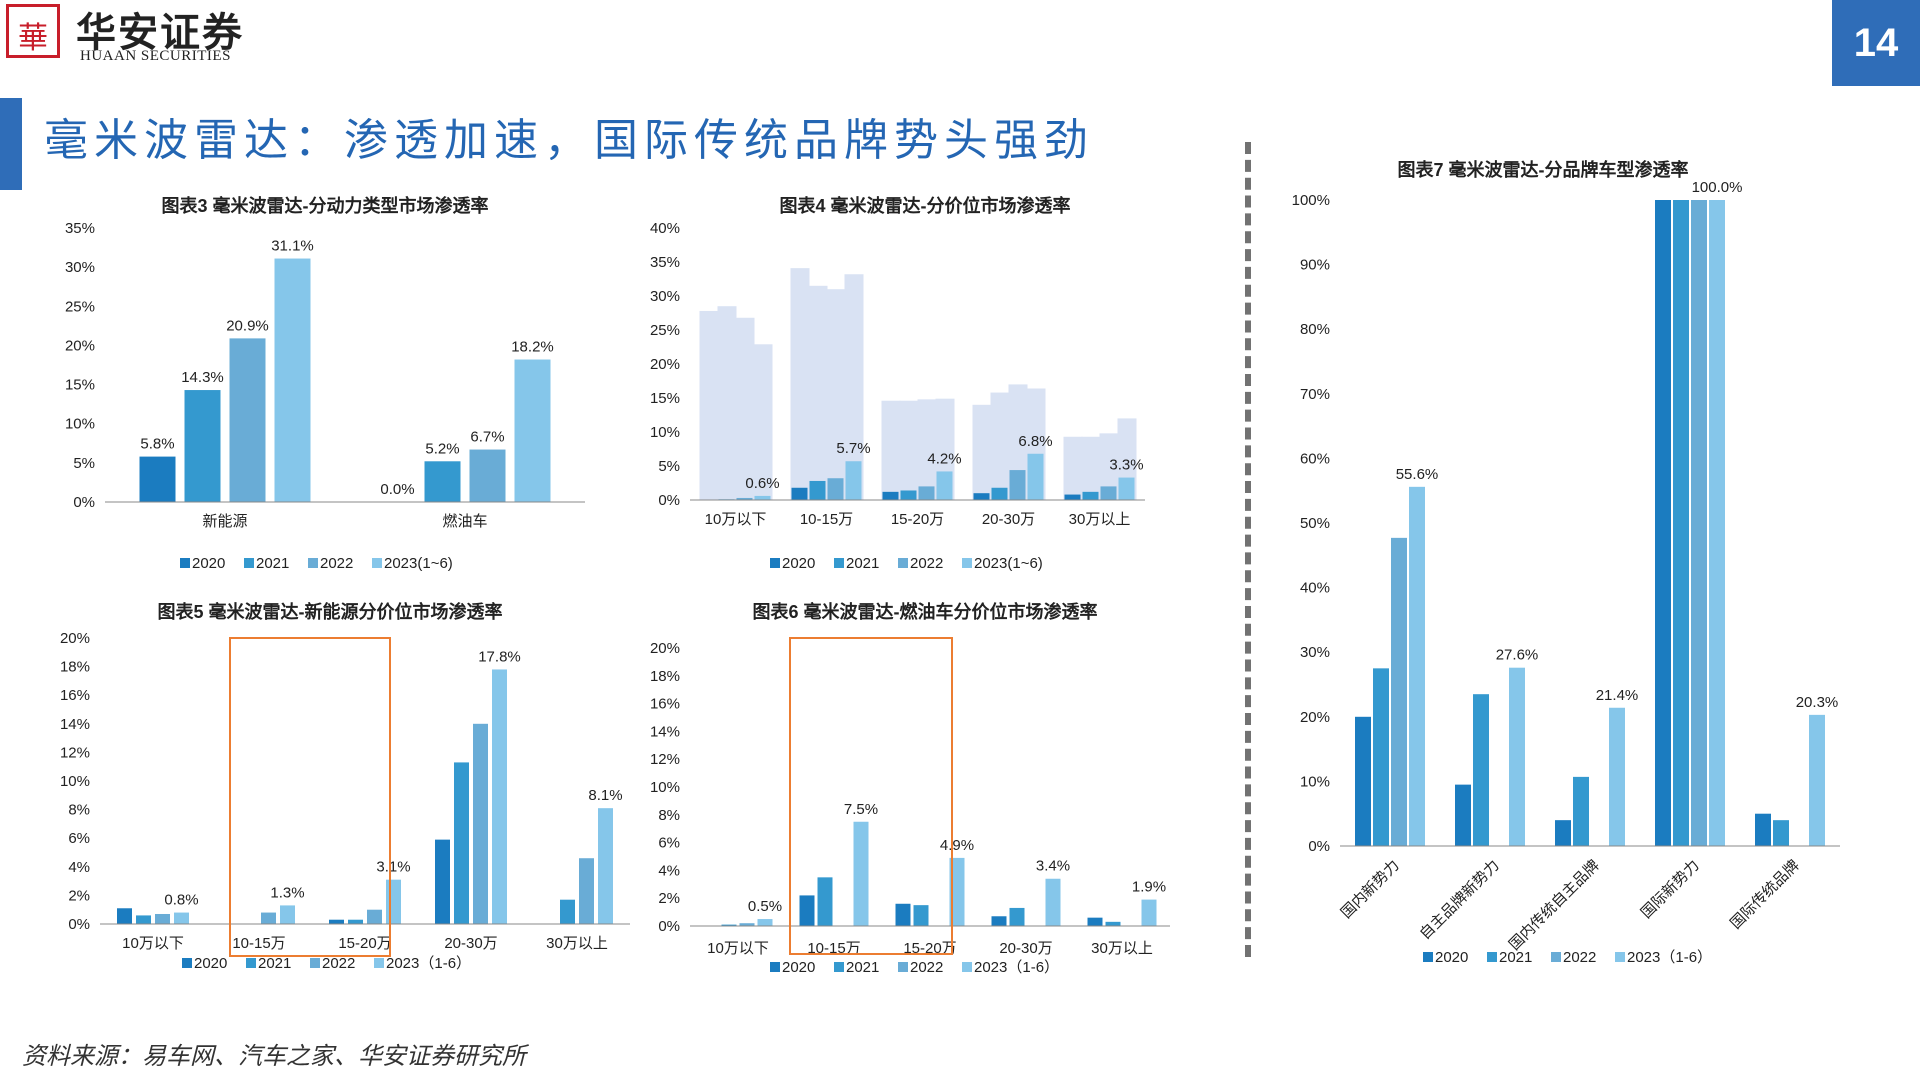  I want to click on category-label: 新能源, so click(224, 521).